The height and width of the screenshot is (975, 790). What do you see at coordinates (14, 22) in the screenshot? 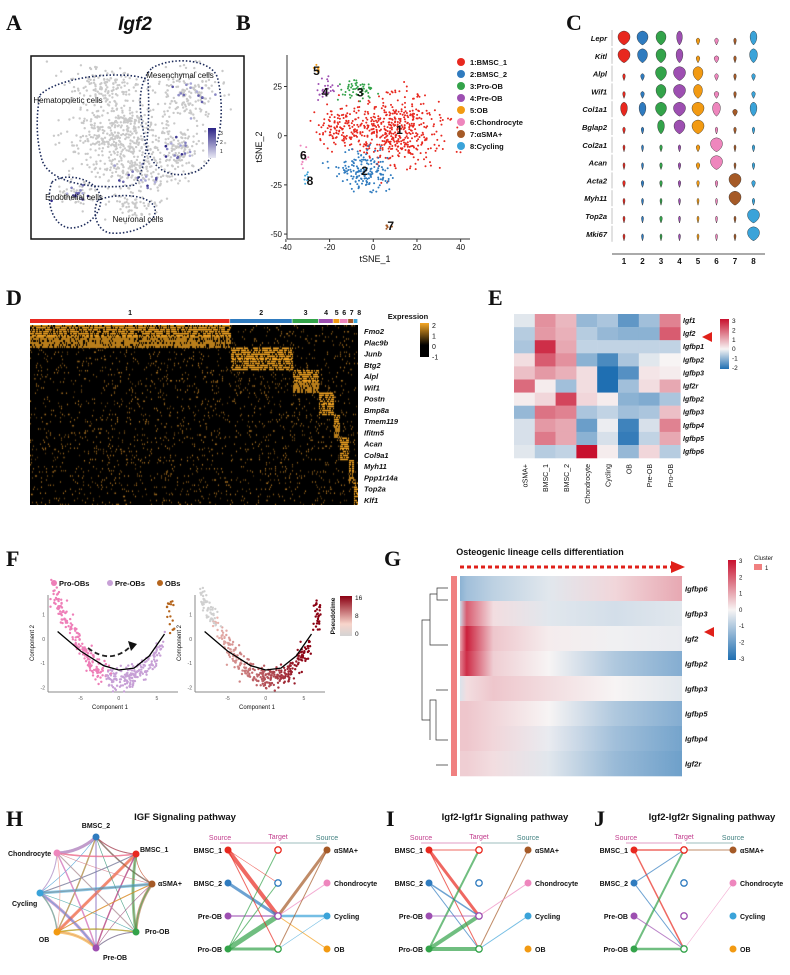
I see `panel-label-a: A` at bounding box center [14, 22].